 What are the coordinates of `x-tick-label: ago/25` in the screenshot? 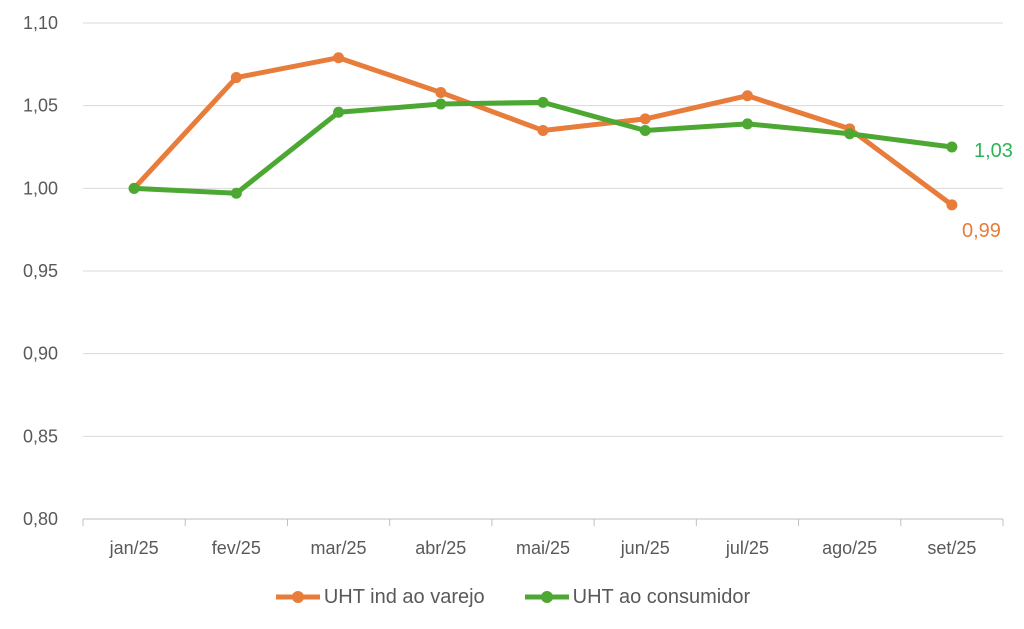 It's located at (849, 548).